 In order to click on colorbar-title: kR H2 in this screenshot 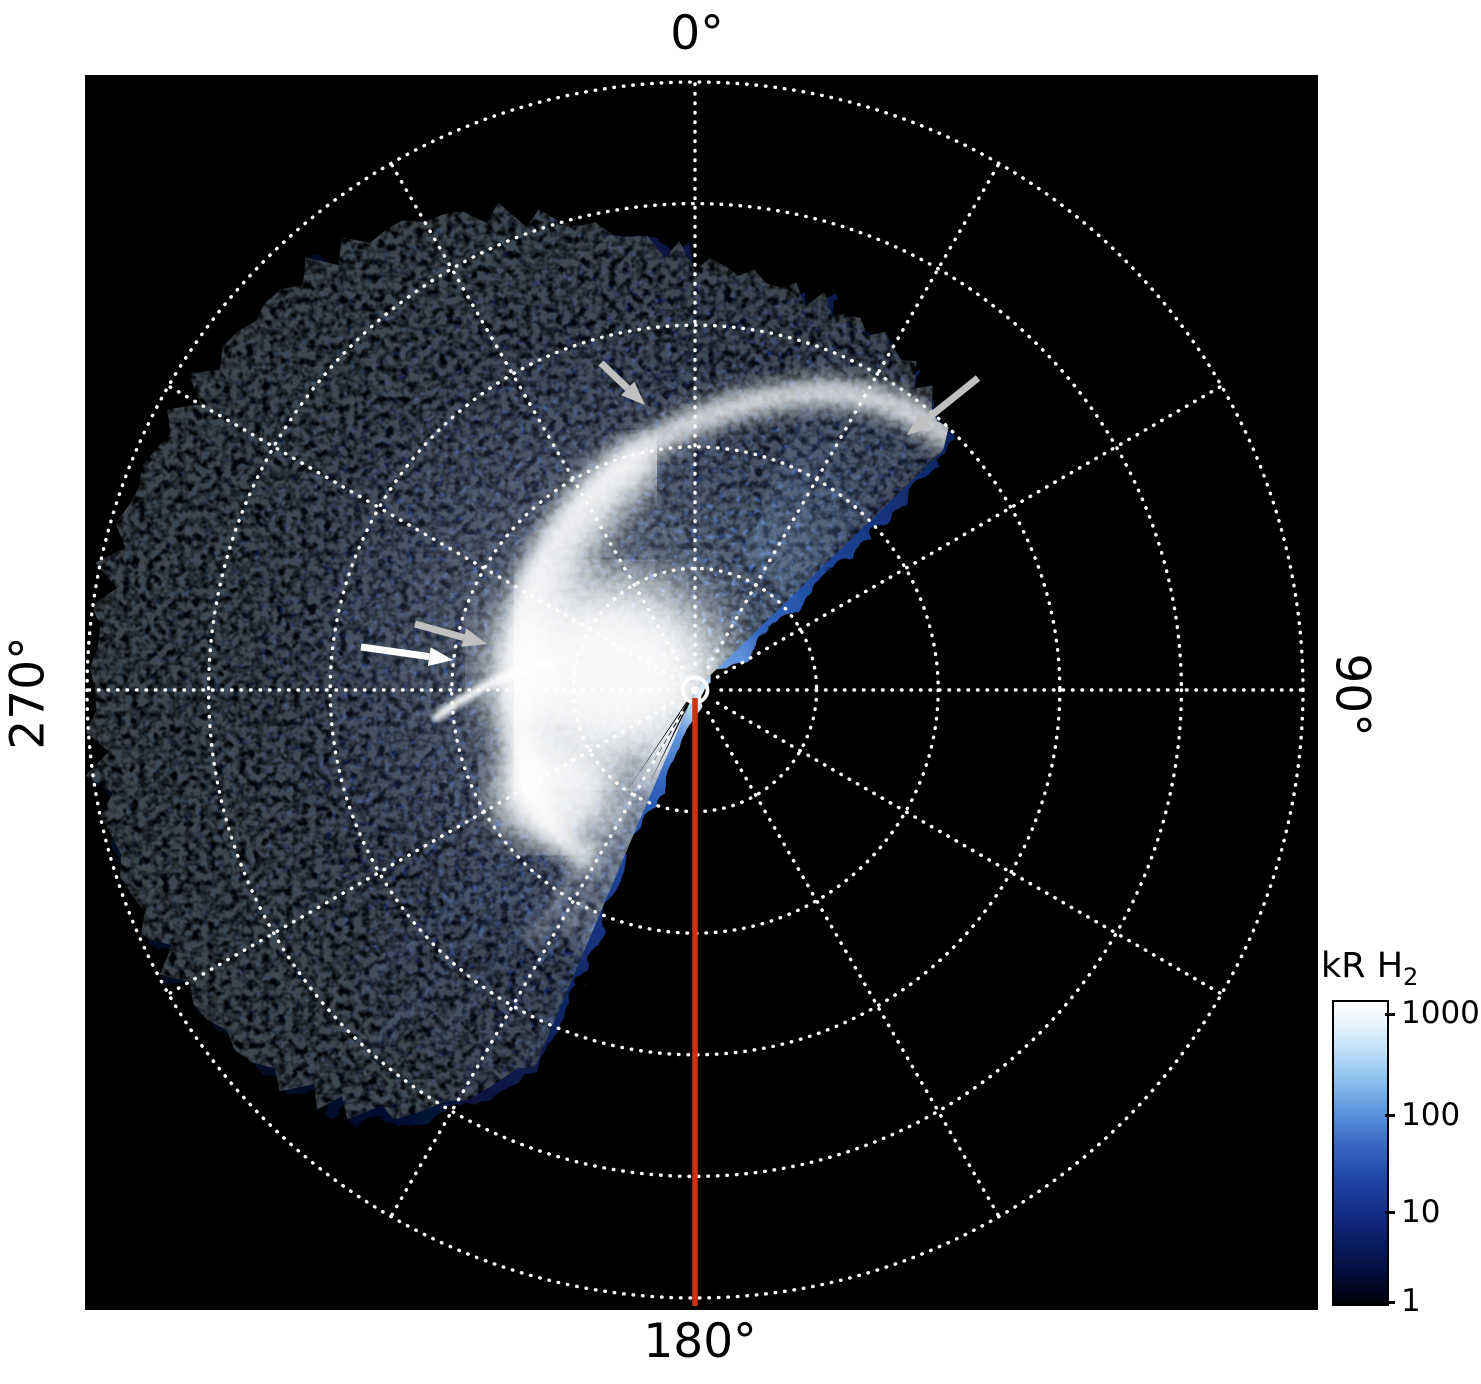, I will do `click(1369, 968)`.